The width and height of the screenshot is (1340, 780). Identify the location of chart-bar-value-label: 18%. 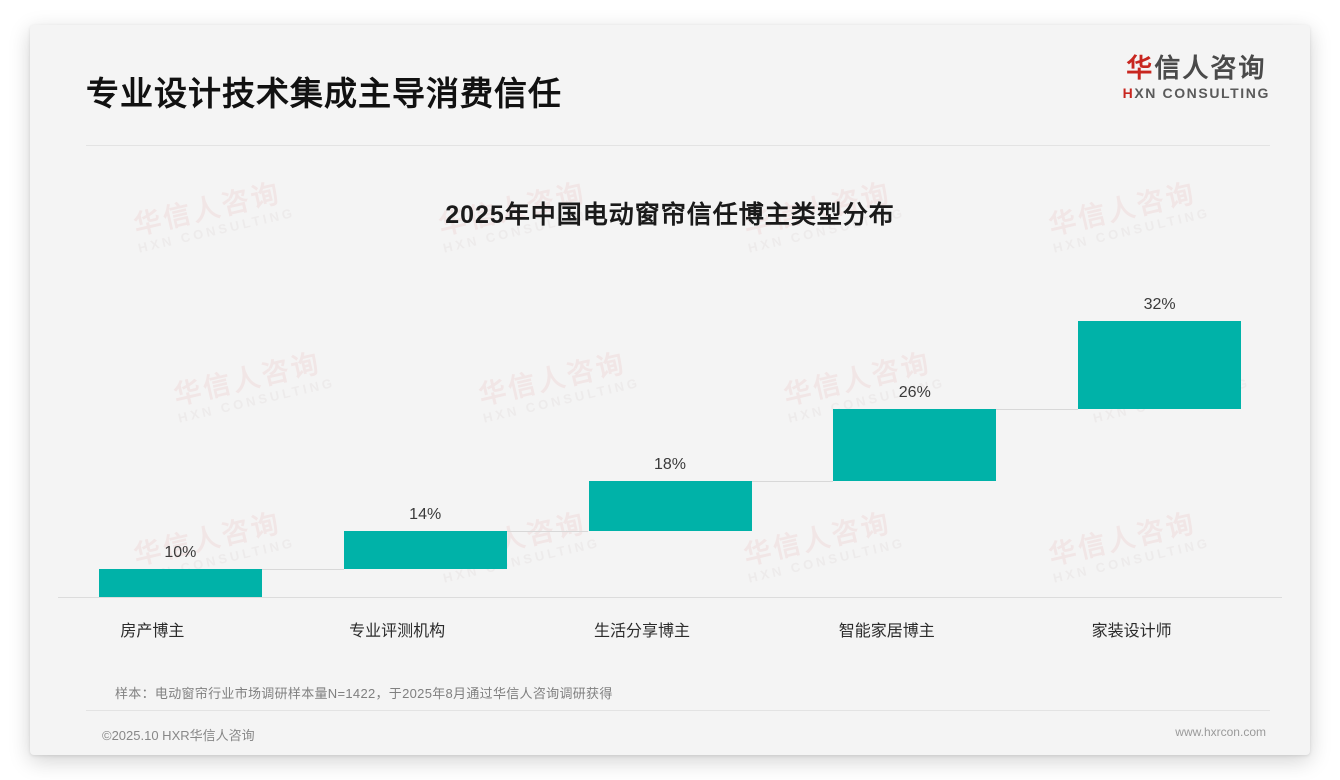
(670, 465).